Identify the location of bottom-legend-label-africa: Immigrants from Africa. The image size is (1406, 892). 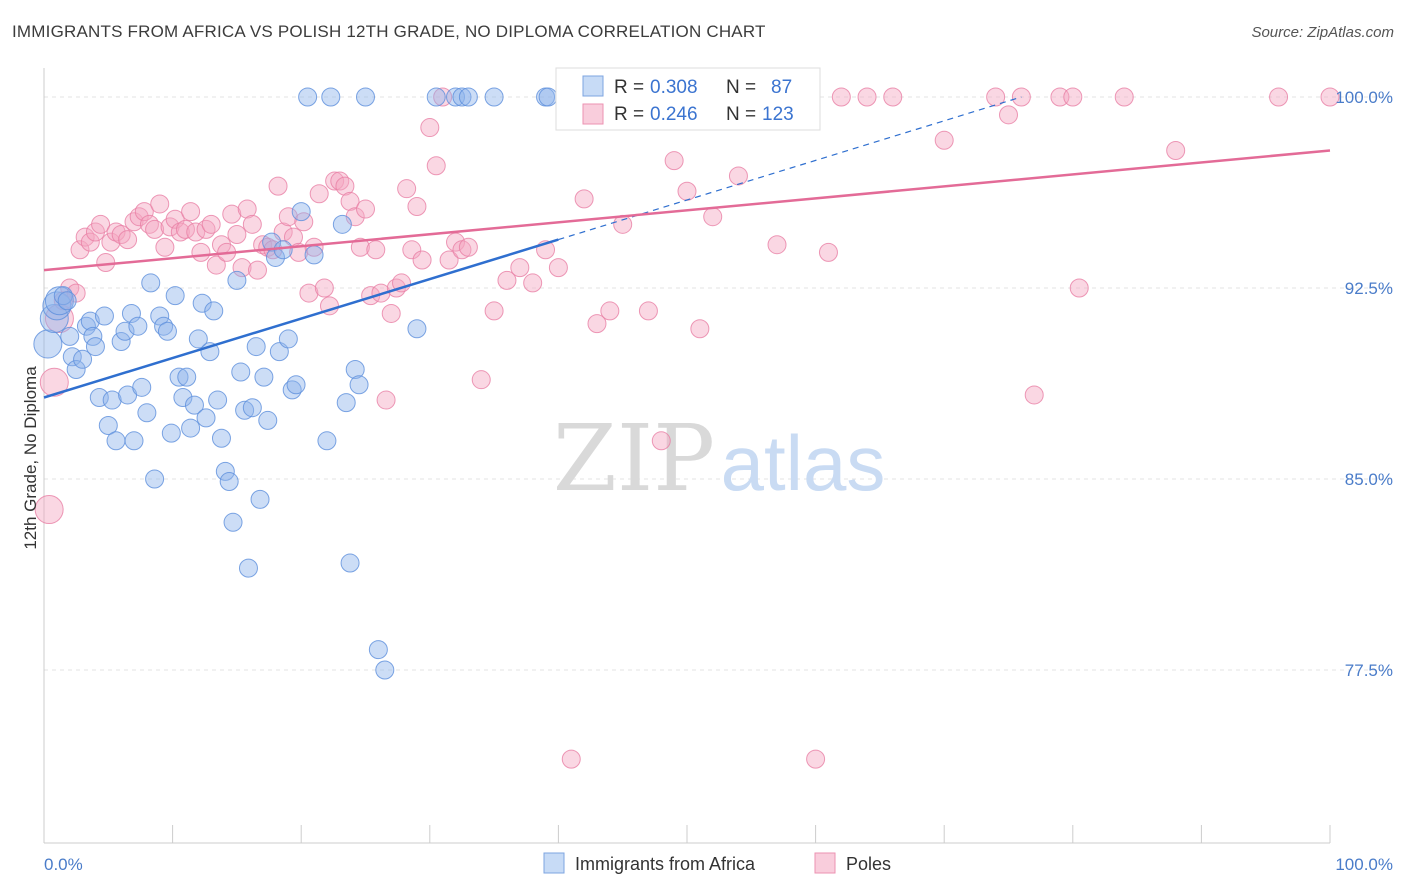
(665, 864).